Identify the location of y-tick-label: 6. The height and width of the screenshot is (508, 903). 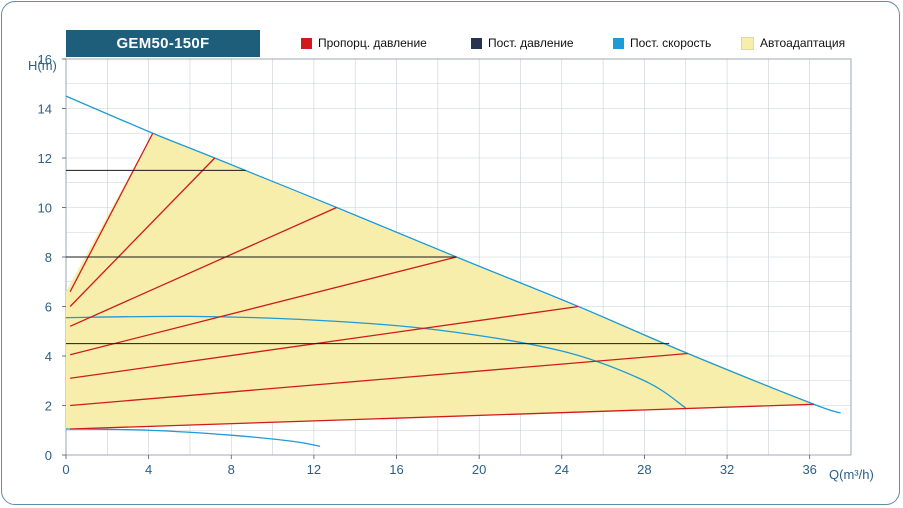
(48, 307).